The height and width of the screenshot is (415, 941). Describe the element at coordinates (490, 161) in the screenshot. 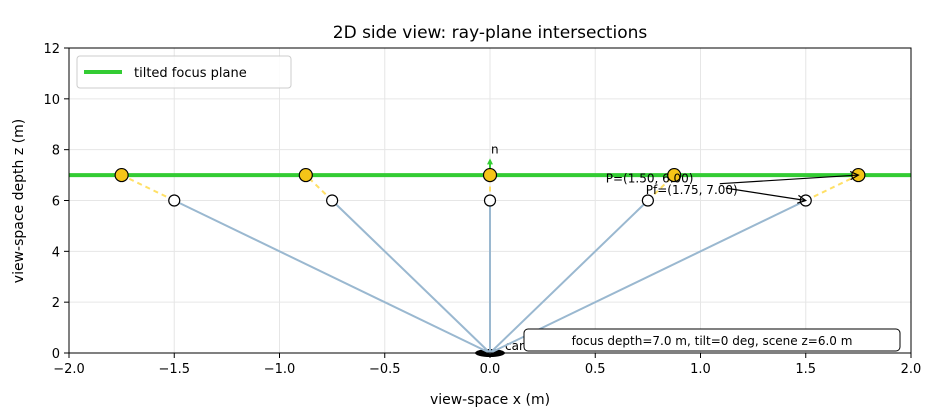

I see `normal-arrowhead` at that location.